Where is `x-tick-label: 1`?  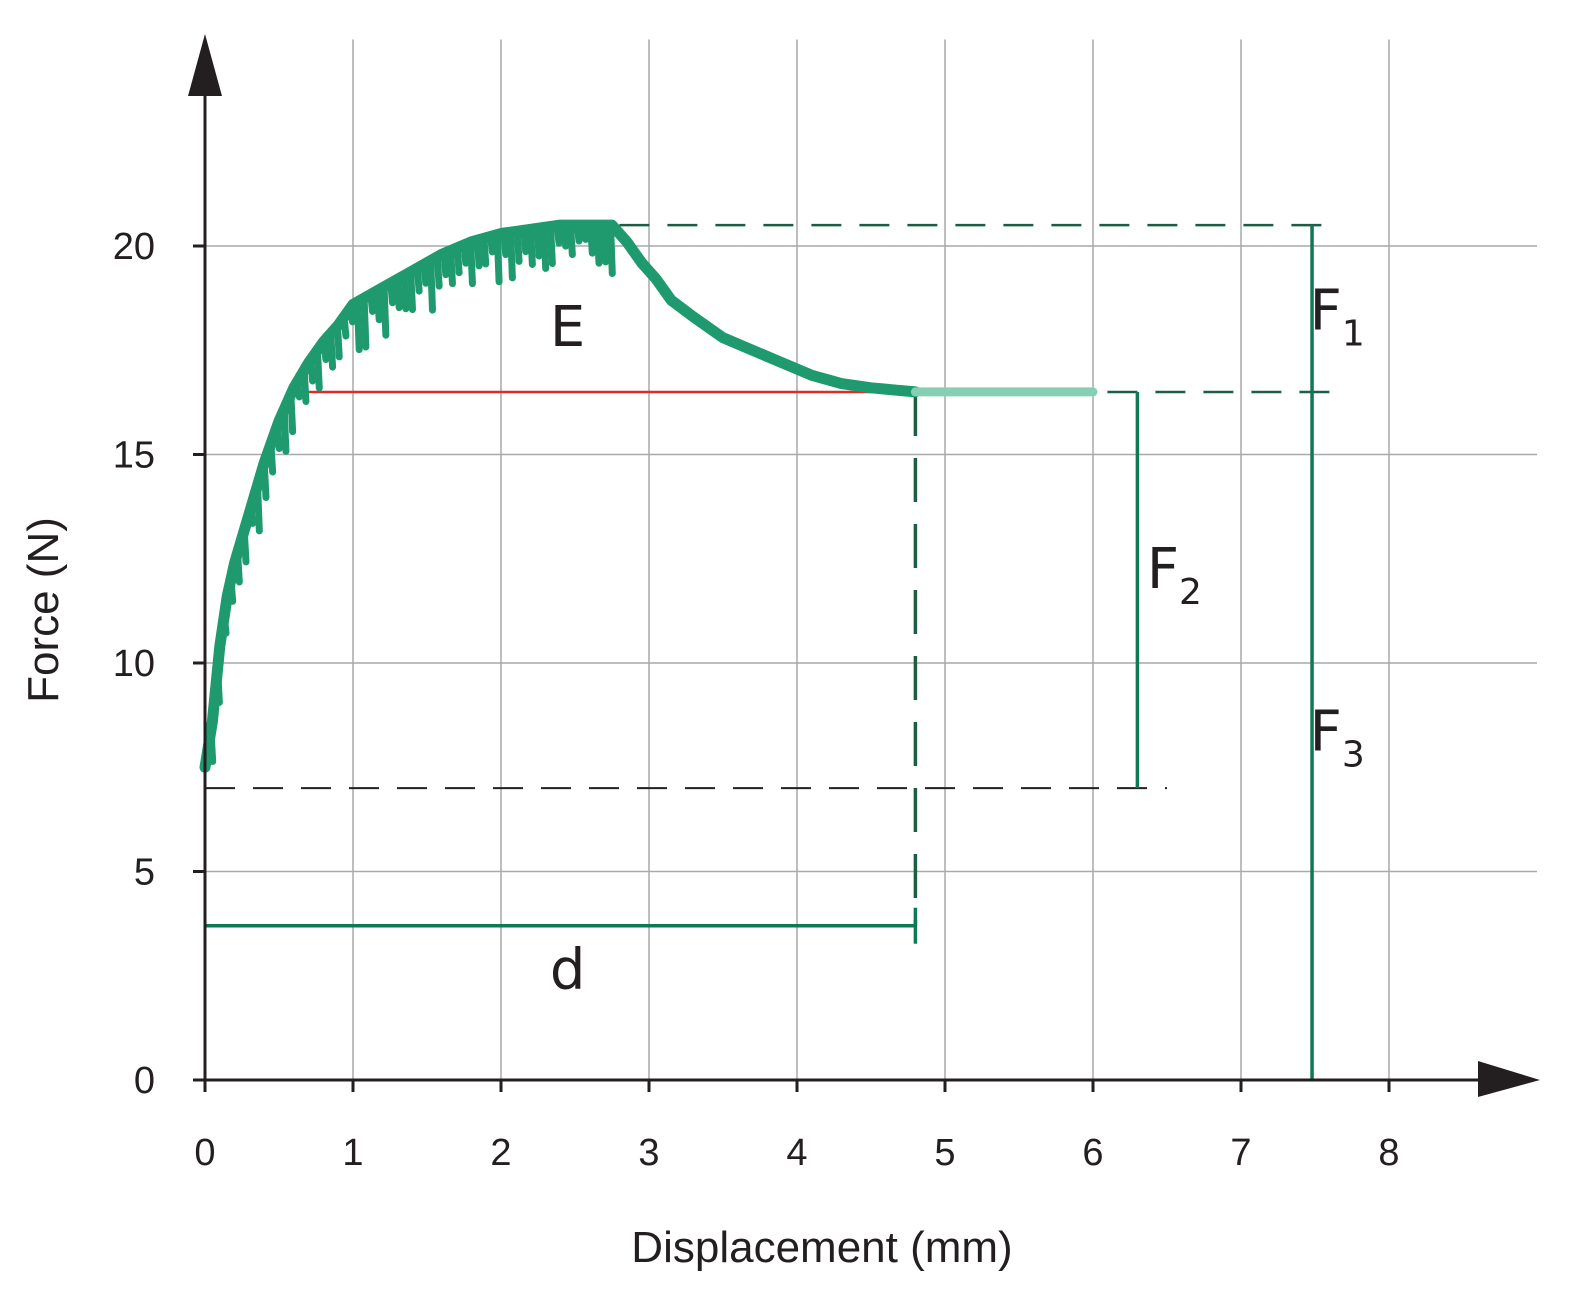 x-tick-label: 1 is located at coordinates (352, 1153).